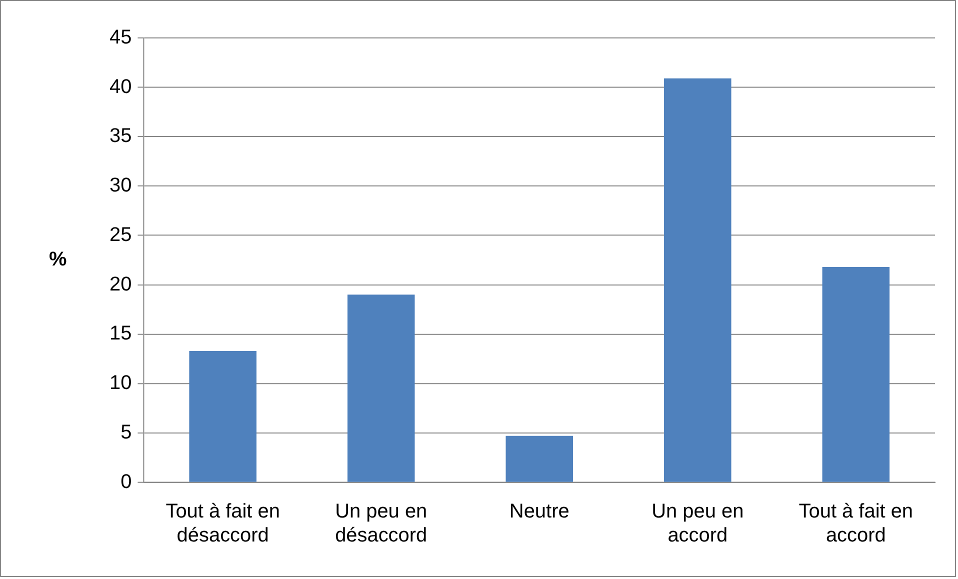 This screenshot has height=579, width=958. I want to click on y-tick-label: 40, so click(121, 87).